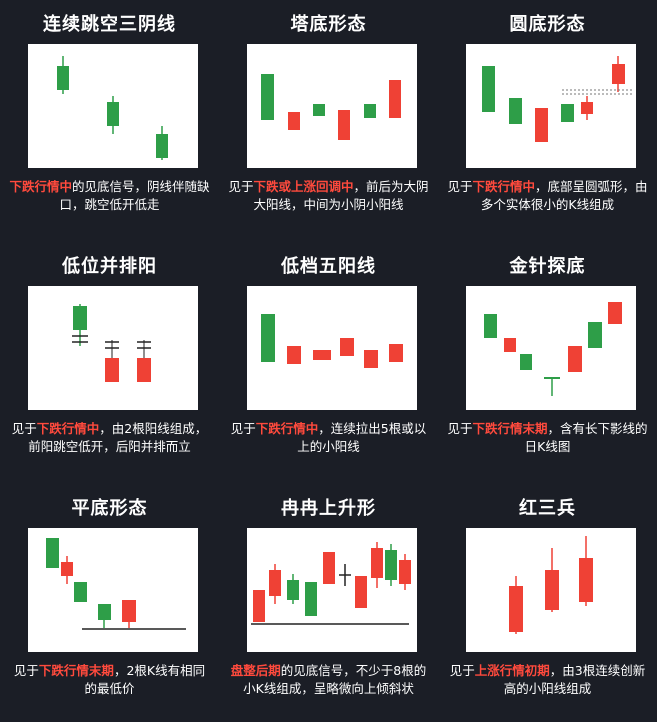 The height and width of the screenshot is (722, 657). I want to click on pattern-description: 下跌行情中的见底信号，阴线伴随缺口，跳空低开低走, so click(109, 196).